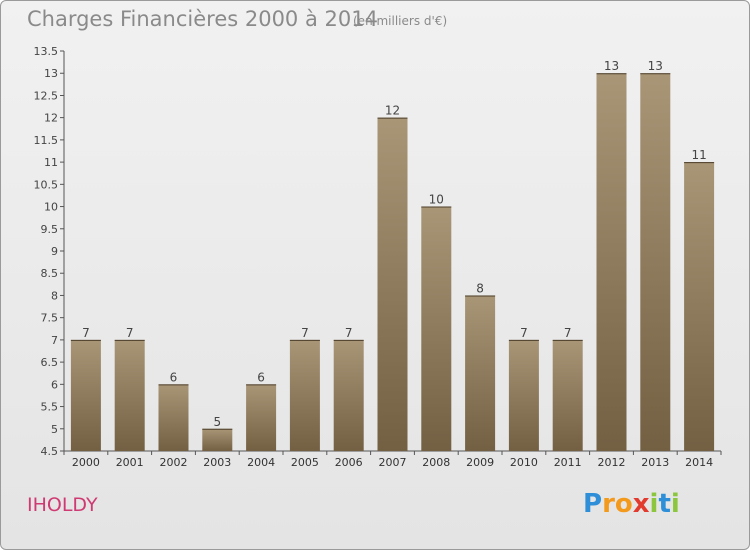  What do you see at coordinates (436, 200) in the screenshot?
I see `value-label: 10` at bounding box center [436, 200].